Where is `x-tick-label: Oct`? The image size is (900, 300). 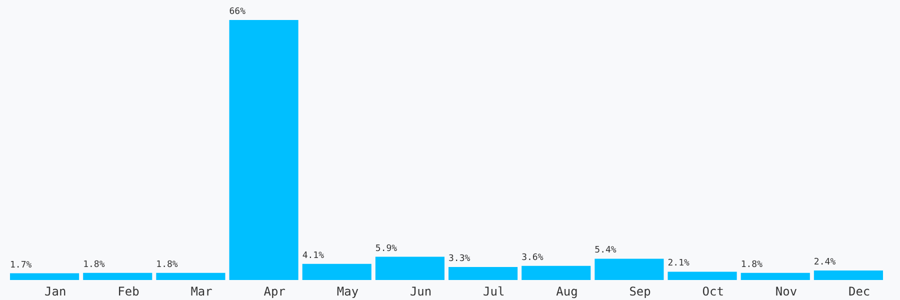 x-tick-label: Oct is located at coordinates (713, 291).